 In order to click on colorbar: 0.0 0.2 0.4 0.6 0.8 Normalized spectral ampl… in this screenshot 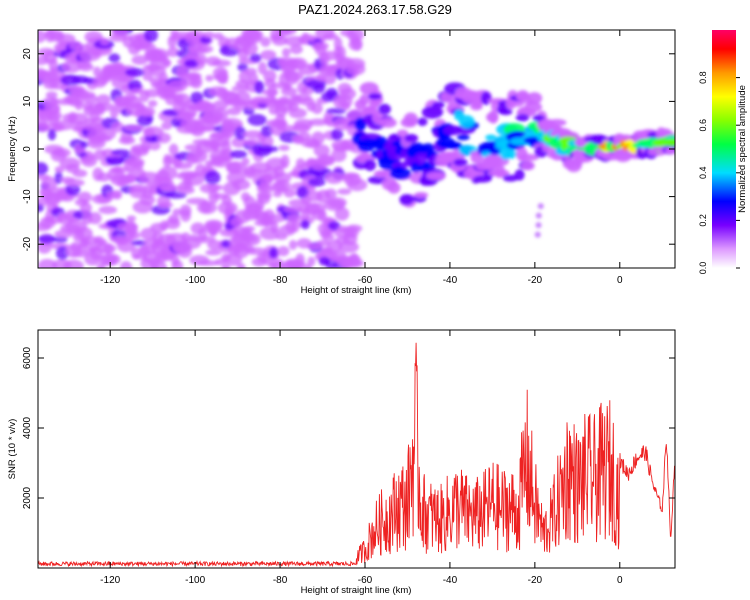, I will do `click(723, 152)`.